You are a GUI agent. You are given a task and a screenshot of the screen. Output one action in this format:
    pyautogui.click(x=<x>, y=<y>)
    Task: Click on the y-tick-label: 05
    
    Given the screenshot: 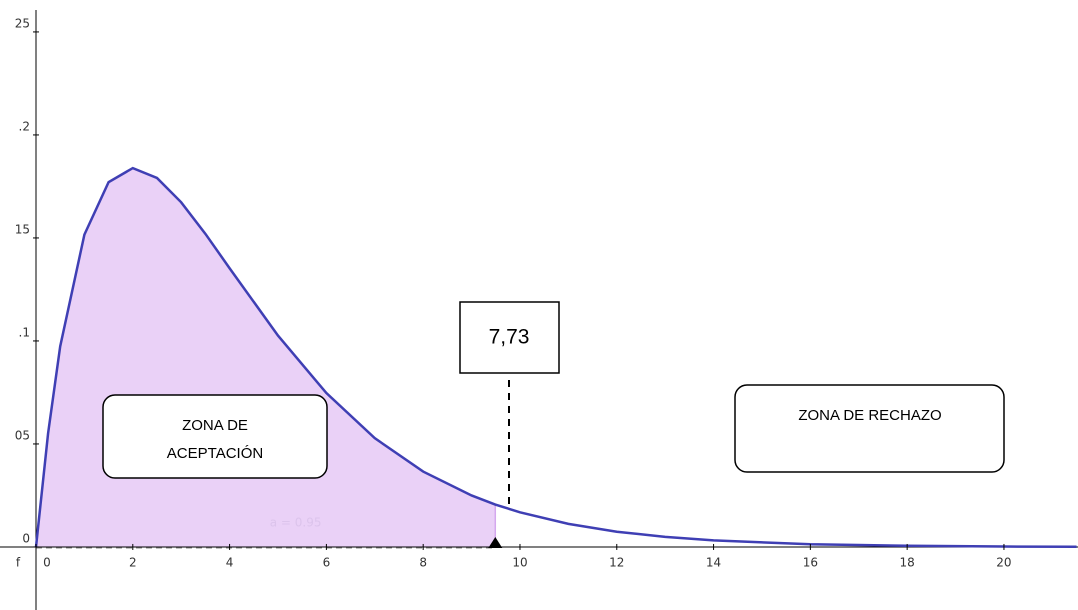 What is the action you would take?
    pyautogui.click(x=22, y=435)
    